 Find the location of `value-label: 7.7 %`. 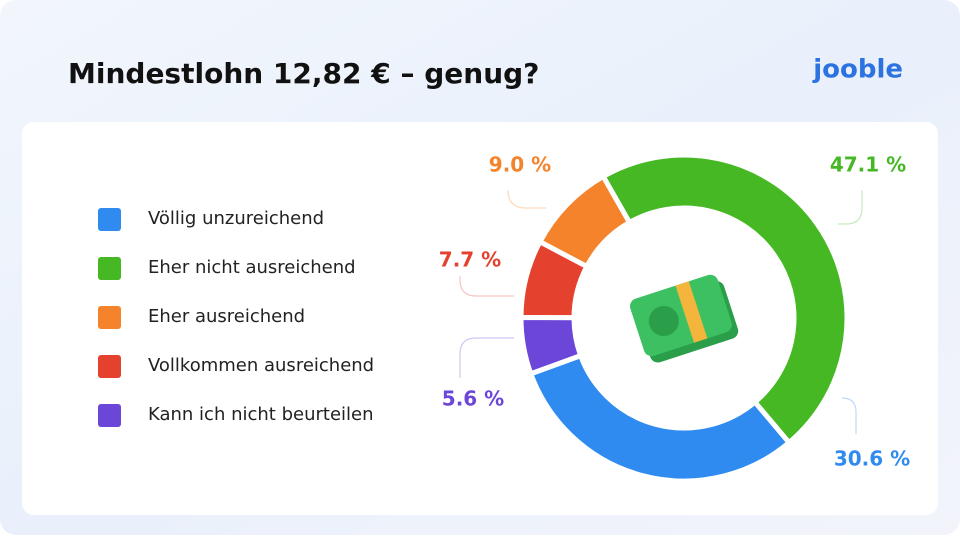

value-label: 7.7 % is located at coordinates (470, 260).